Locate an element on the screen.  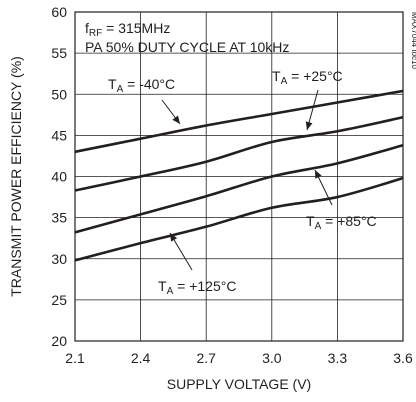
y-tick-label: 25 is located at coordinates (59, 300).